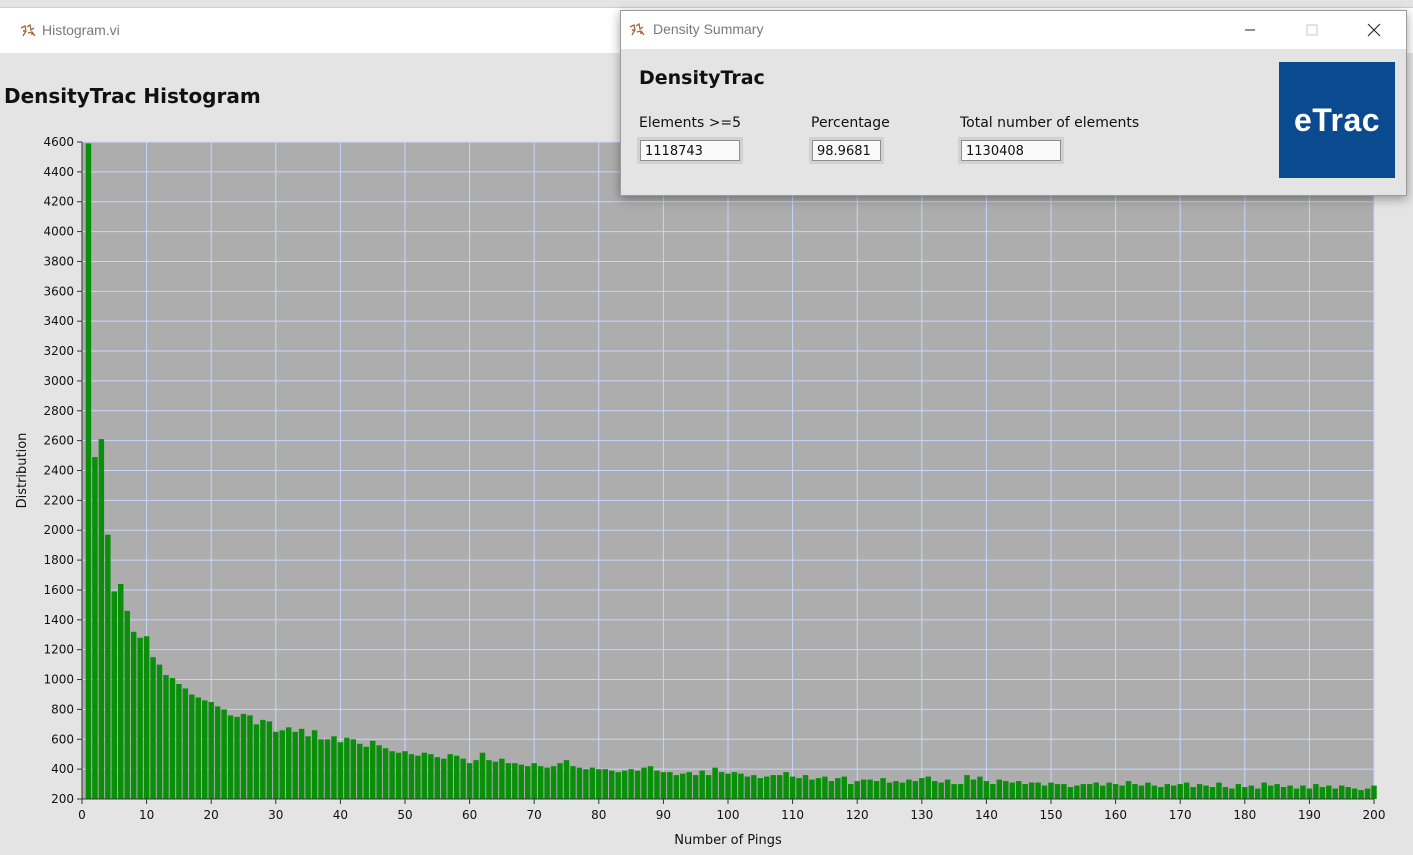 The width and height of the screenshot is (1413, 855). I want to click on summary-titlebar: Density Summary, so click(1013, 30).